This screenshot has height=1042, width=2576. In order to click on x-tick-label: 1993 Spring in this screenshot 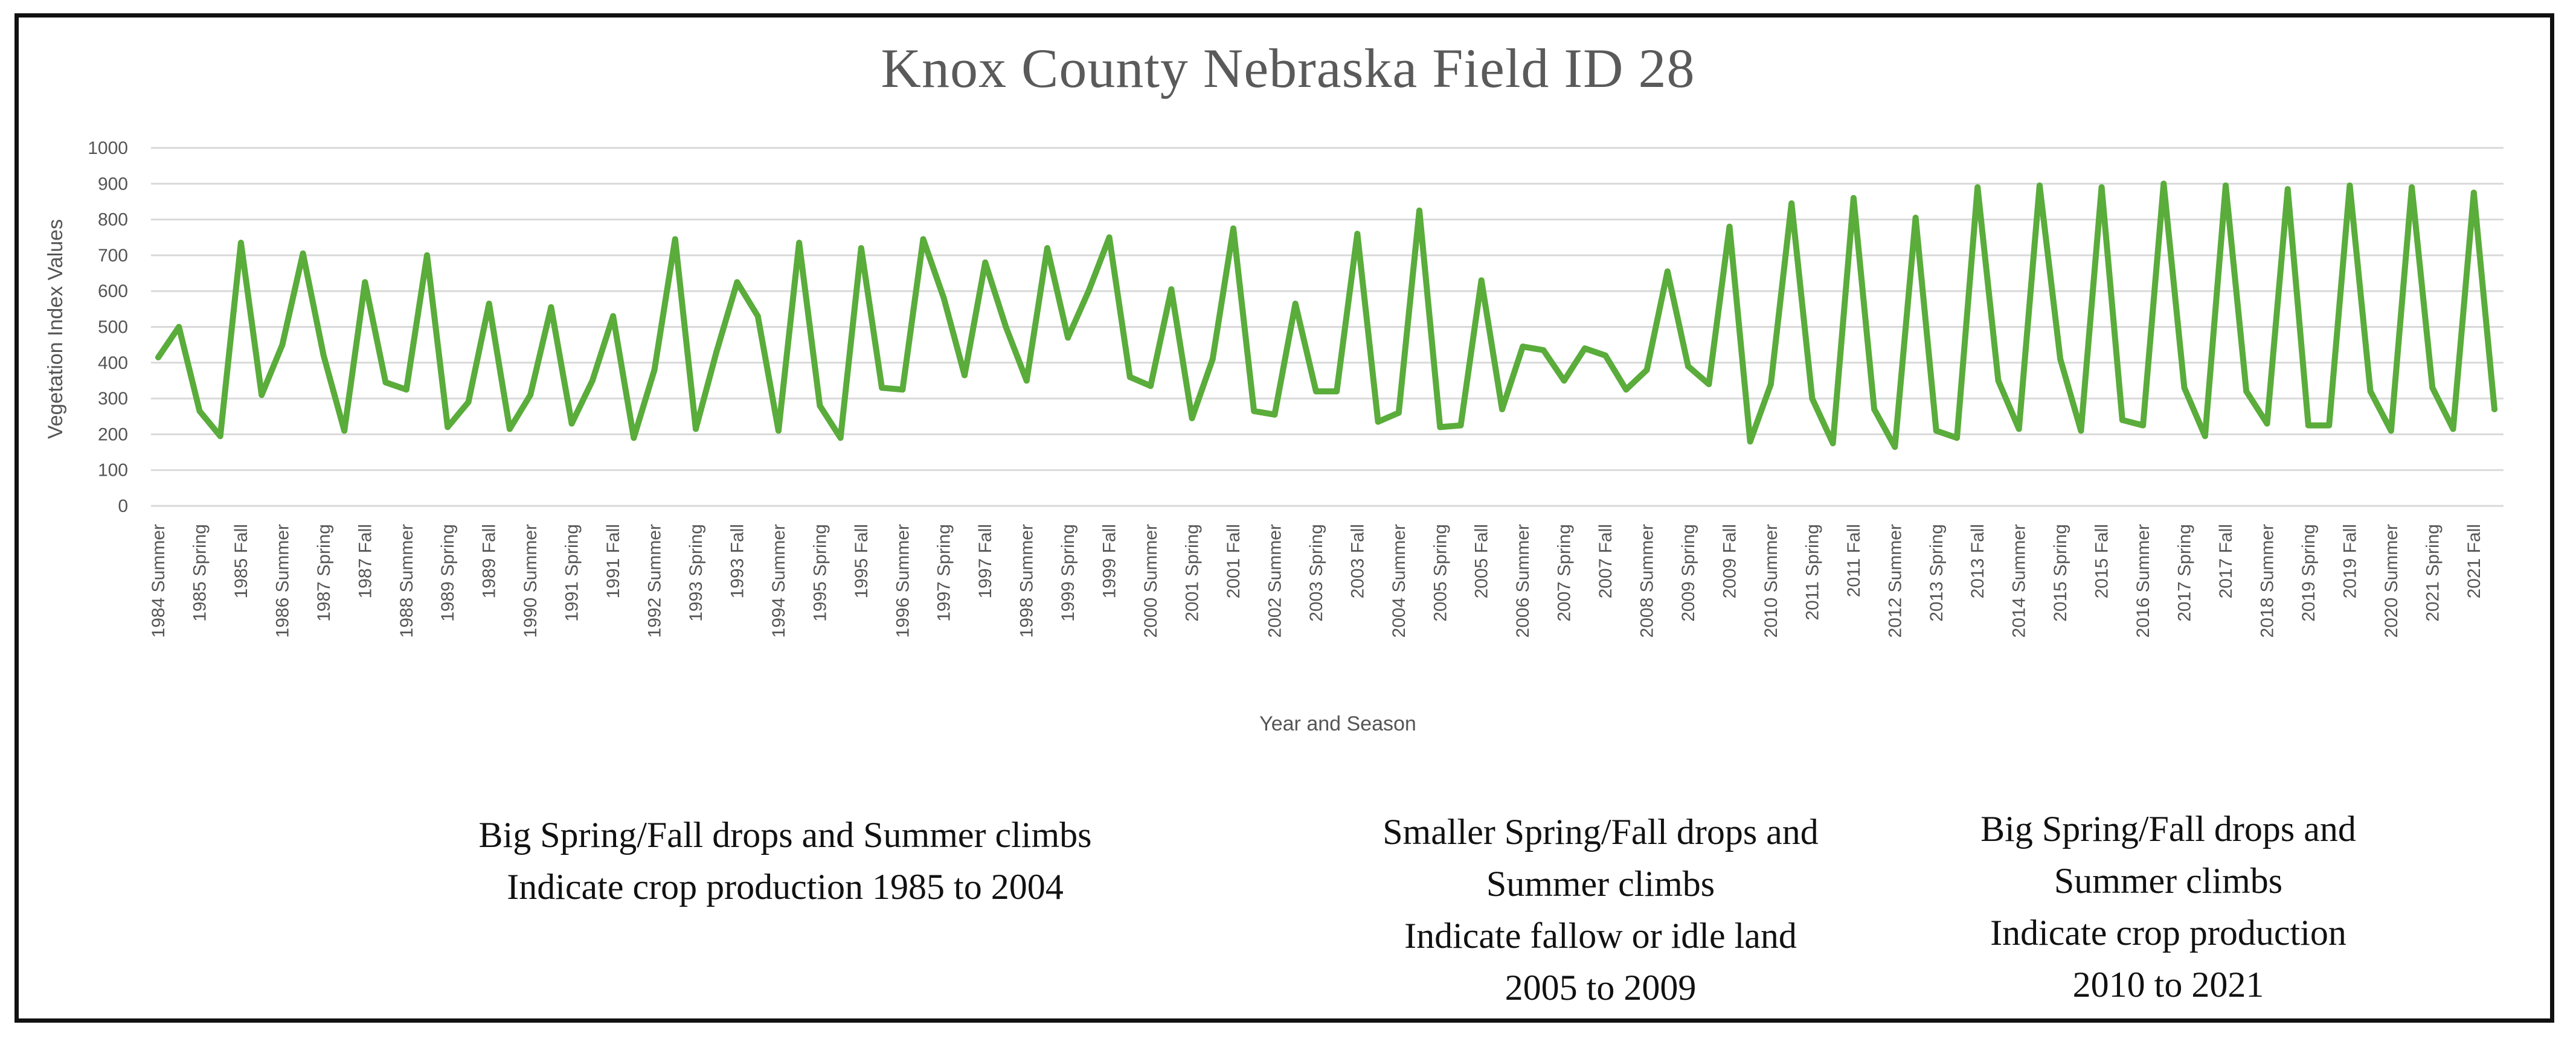, I will do `click(696, 573)`.